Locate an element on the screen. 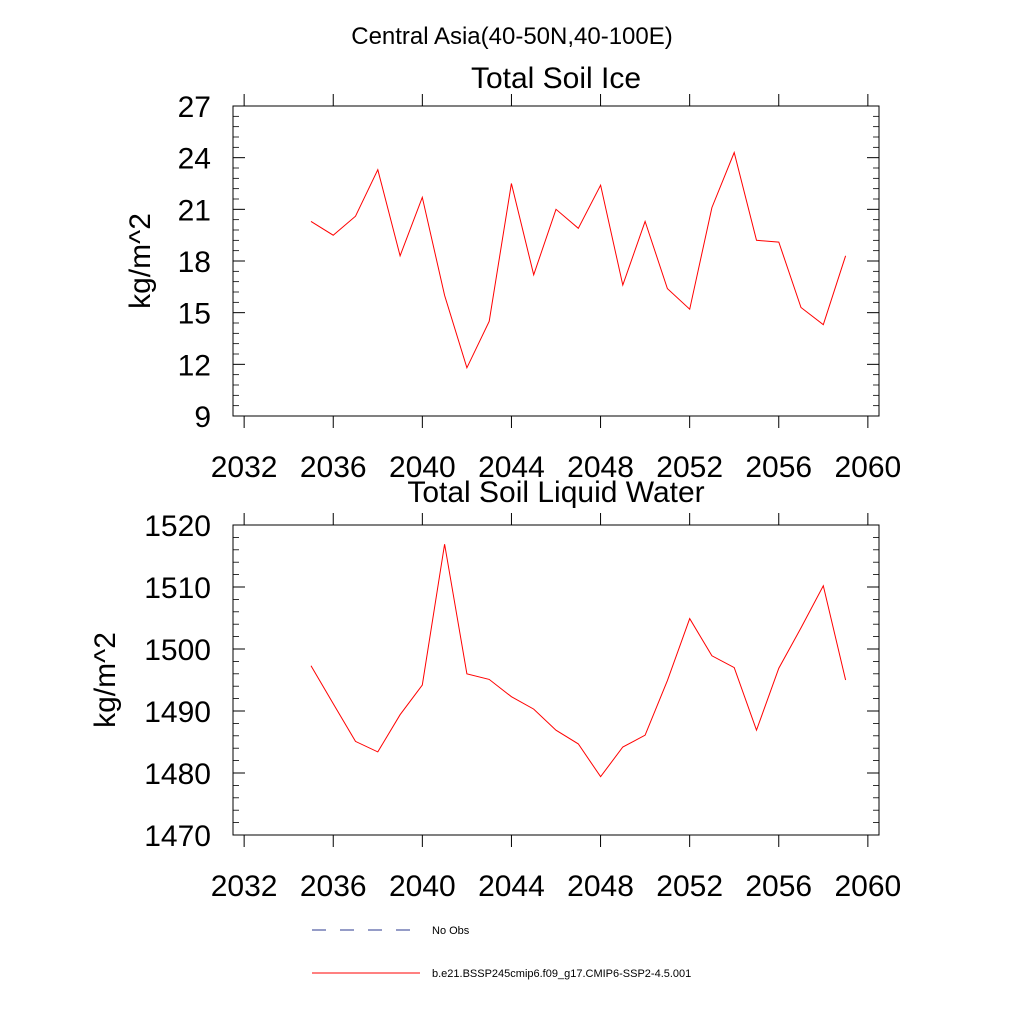 This screenshot has width=1024, height=1024. legend-obs-label: No Obs is located at coordinates (451, 931).